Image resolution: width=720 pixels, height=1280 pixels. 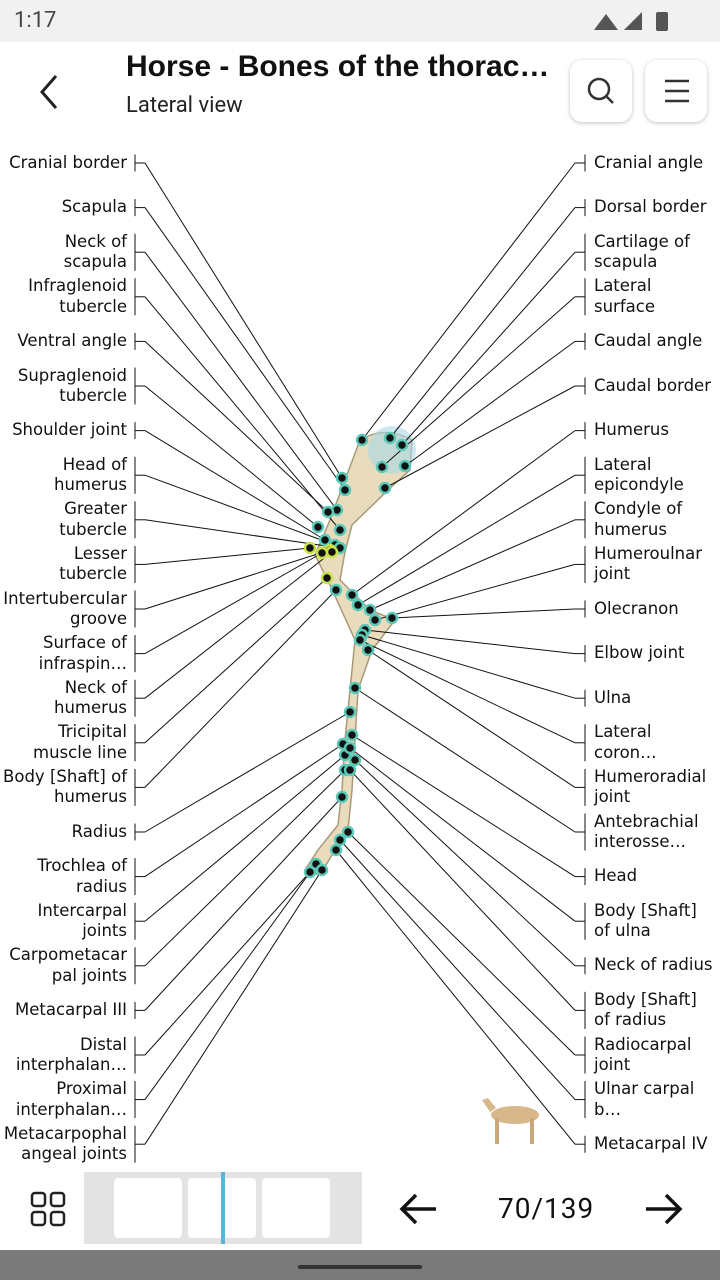 I want to click on label: Humeroradial joint, so click(x=650, y=786).